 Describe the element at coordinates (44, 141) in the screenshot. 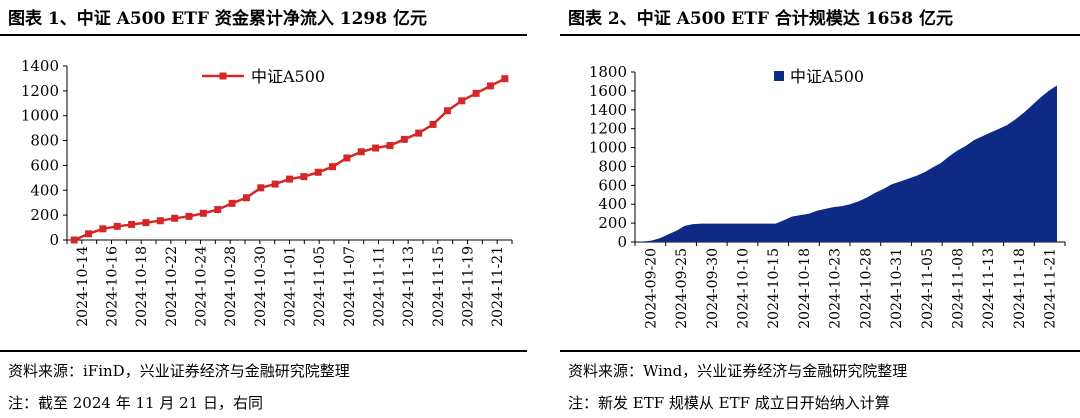

I see `left-y-tick-label: 800` at that location.